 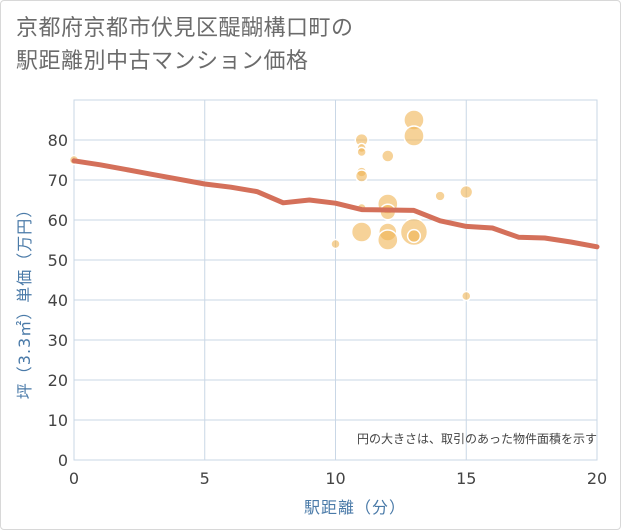 I want to click on x-tick-label: 5, so click(x=205, y=478).